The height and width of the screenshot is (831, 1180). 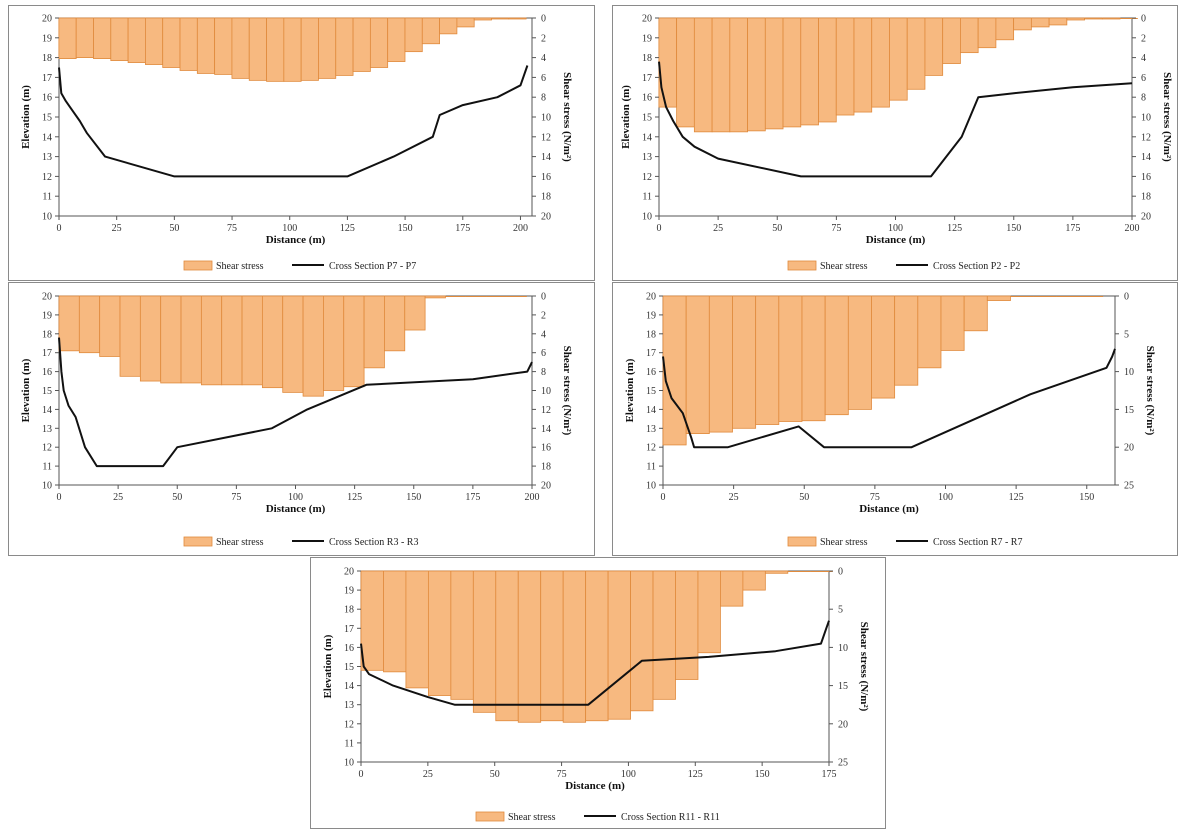 What do you see at coordinates (543, 38) in the screenshot?
I see `y2-tick-label: 2` at bounding box center [543, 38].